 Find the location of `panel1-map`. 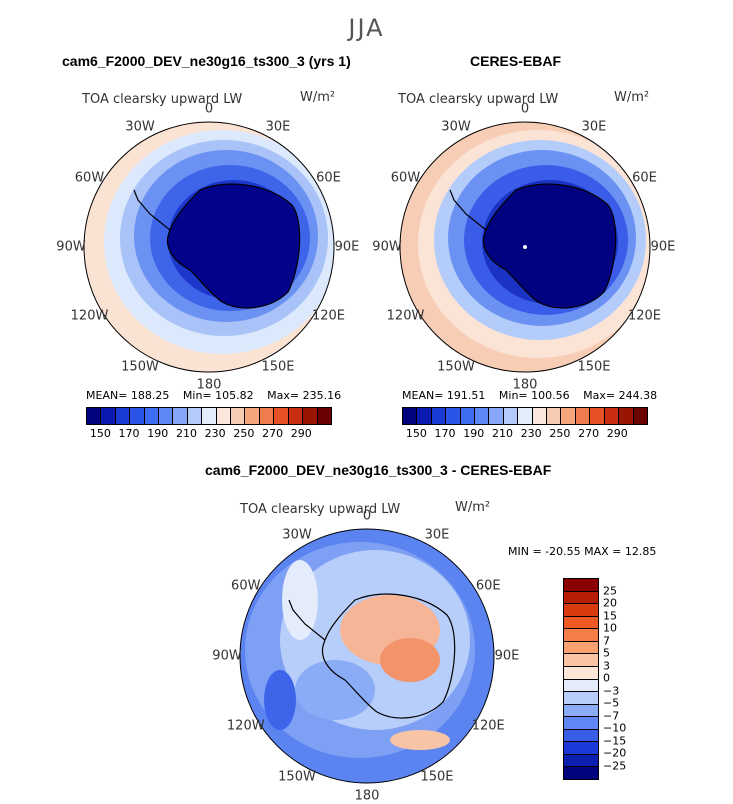

panel1-map is located at coordinates (209, 247).